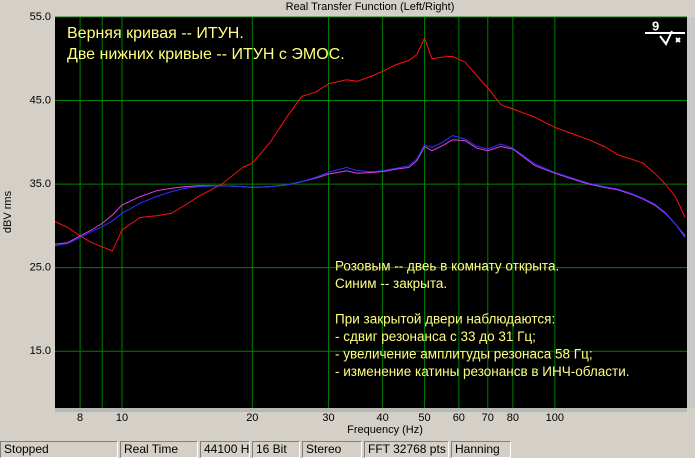 This screenshot has height=458, width=695. What do you see at coordinates (459, 418) in the screenshot?
I see `x-tick-label: 60` at bounding box center [459, 418].